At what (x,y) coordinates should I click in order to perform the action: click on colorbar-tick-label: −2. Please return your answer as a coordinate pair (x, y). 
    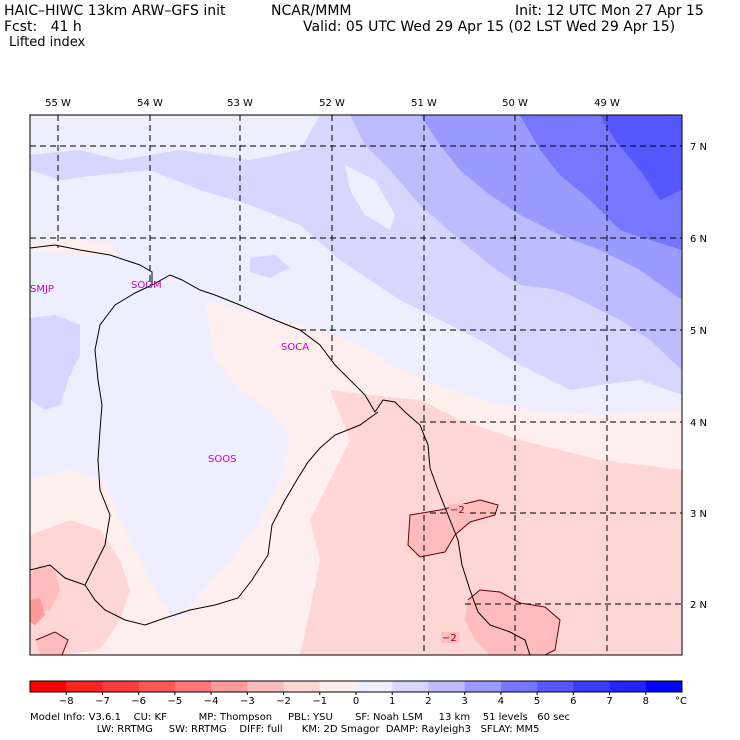
    Looking at the image, I should click on (283, 701).